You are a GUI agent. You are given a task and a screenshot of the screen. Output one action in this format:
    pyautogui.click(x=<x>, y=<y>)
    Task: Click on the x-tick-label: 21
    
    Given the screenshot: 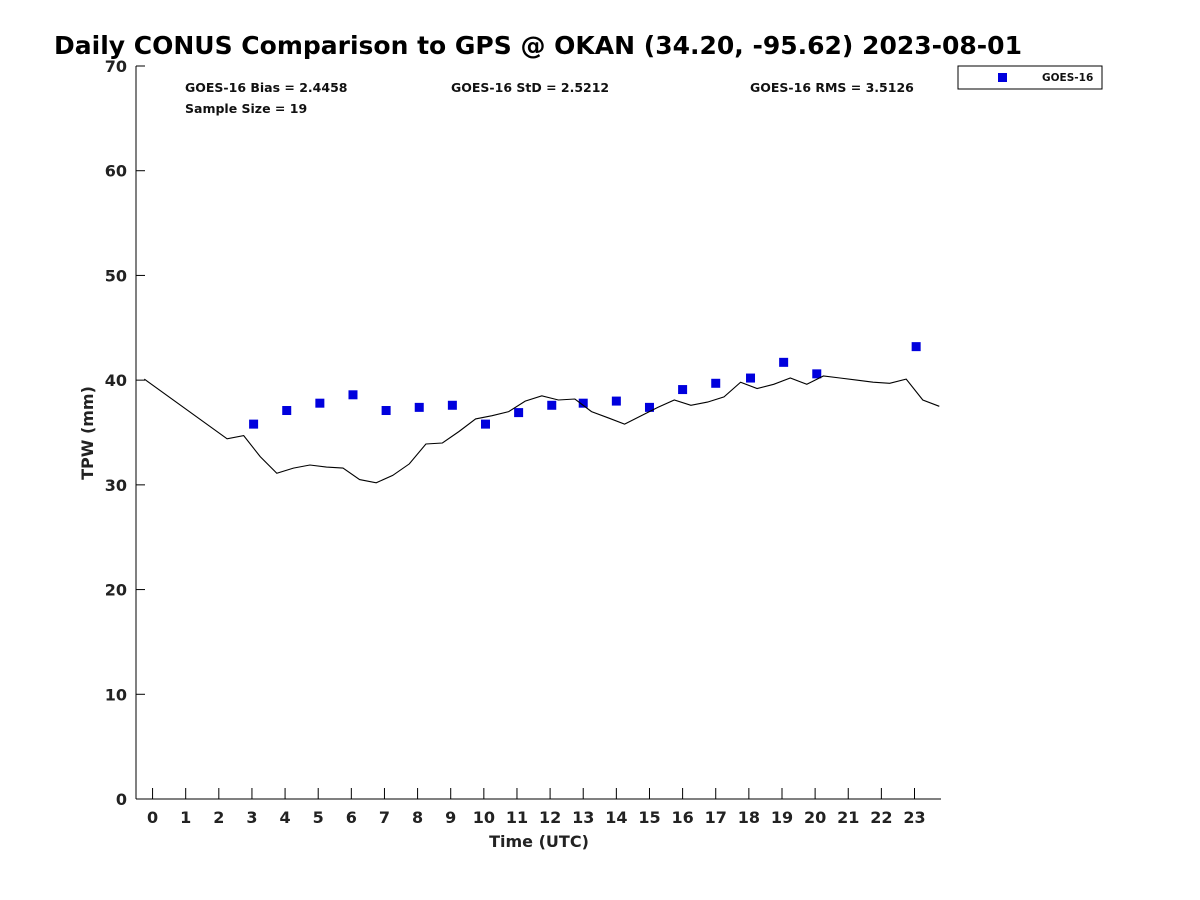 What is the action you would take?
    pyautogui.click(x=848, y=817)
    